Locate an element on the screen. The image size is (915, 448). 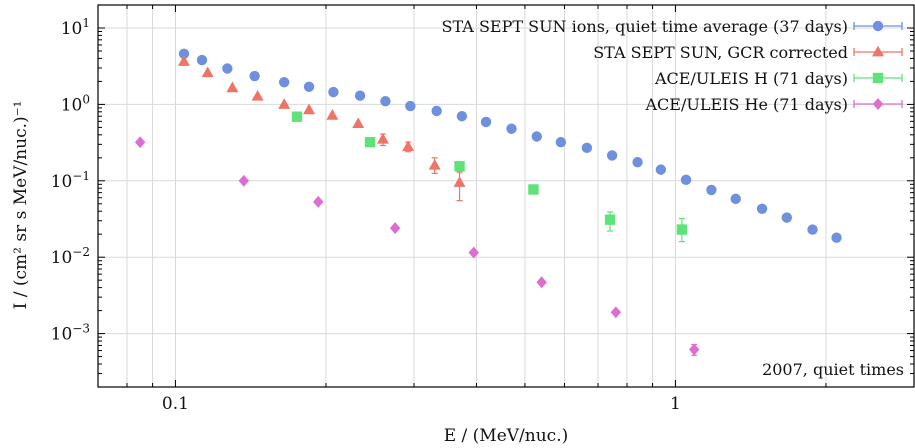
legend-entry-4: ACE/ULEIS He (71 days) is located at coordinates (774, 104).